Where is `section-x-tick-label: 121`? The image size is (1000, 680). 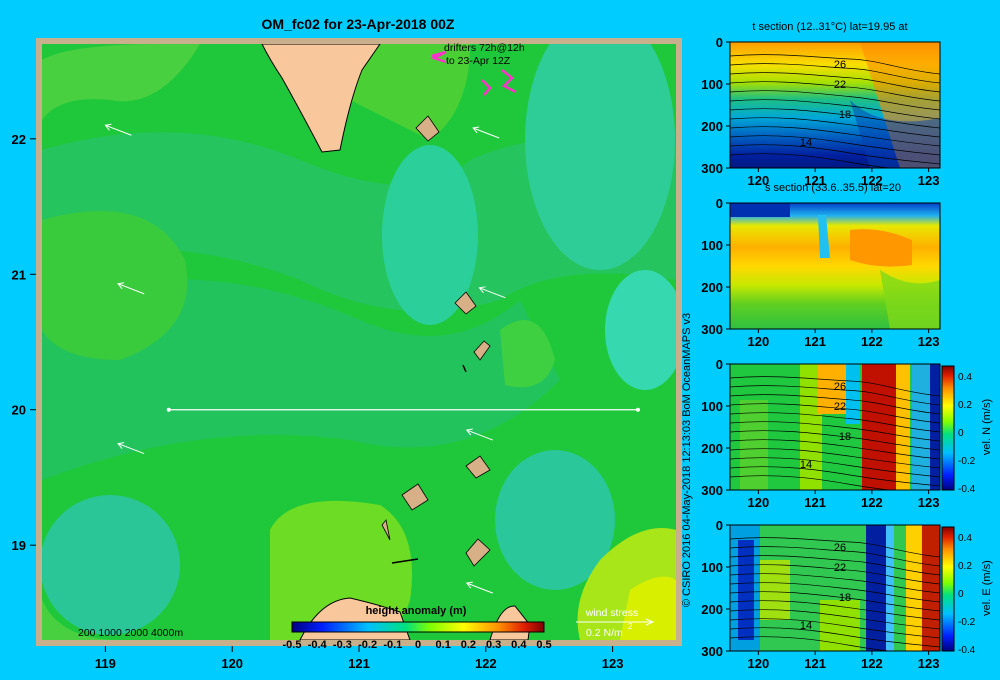
section-x-tick-label: 121 is located at coordinates (815, 663).